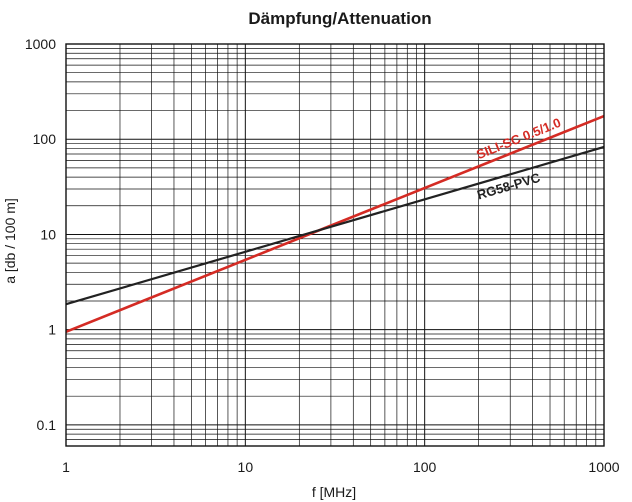 The width and height of the screenshot is (632, 502). What do you see at coordinates (66, 467) in the screenshot?
I see `x-tick-label: 1` at bounding box center [66, 467].